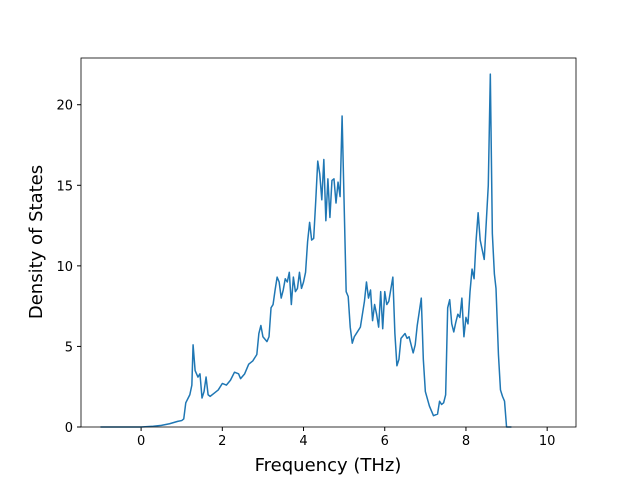 The height and width of the screenshot is (484, 640). I want to click on y-tick-label: 10, so click(64, 267).